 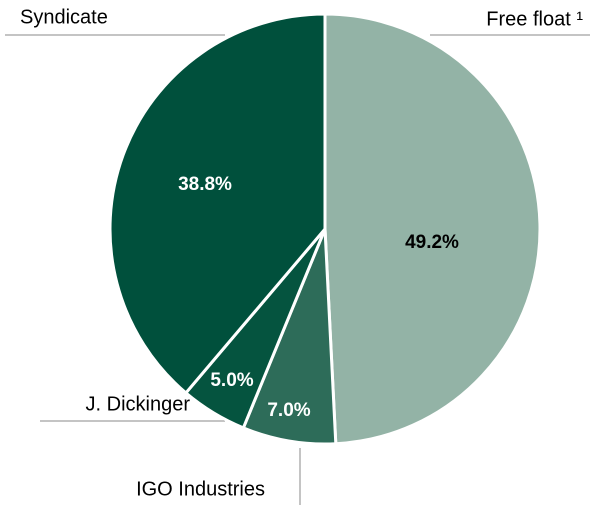 What do you see at coordinates (432, 242) in the screenshot?
I see `data-label: 49.2%` at bounding box center [432, 242].